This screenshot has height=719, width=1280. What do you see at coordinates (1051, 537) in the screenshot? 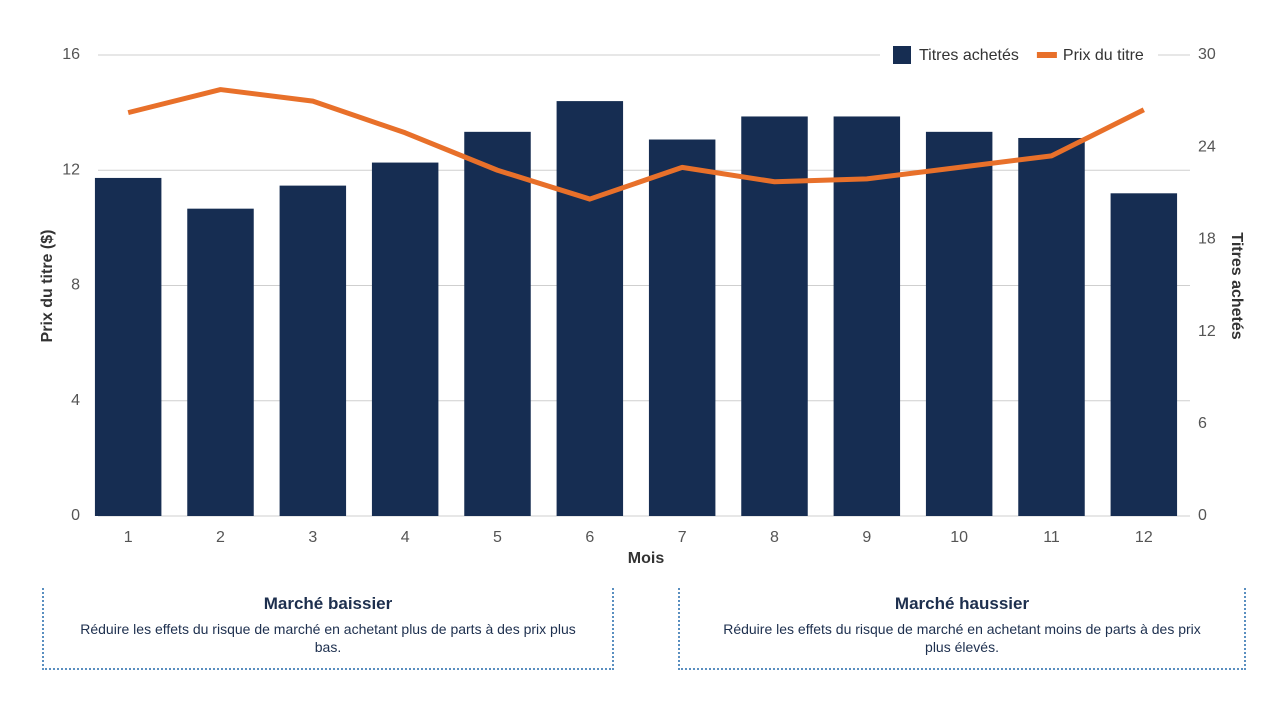
I see `x-tick-label: 11` at bounding box center [1051, 537].